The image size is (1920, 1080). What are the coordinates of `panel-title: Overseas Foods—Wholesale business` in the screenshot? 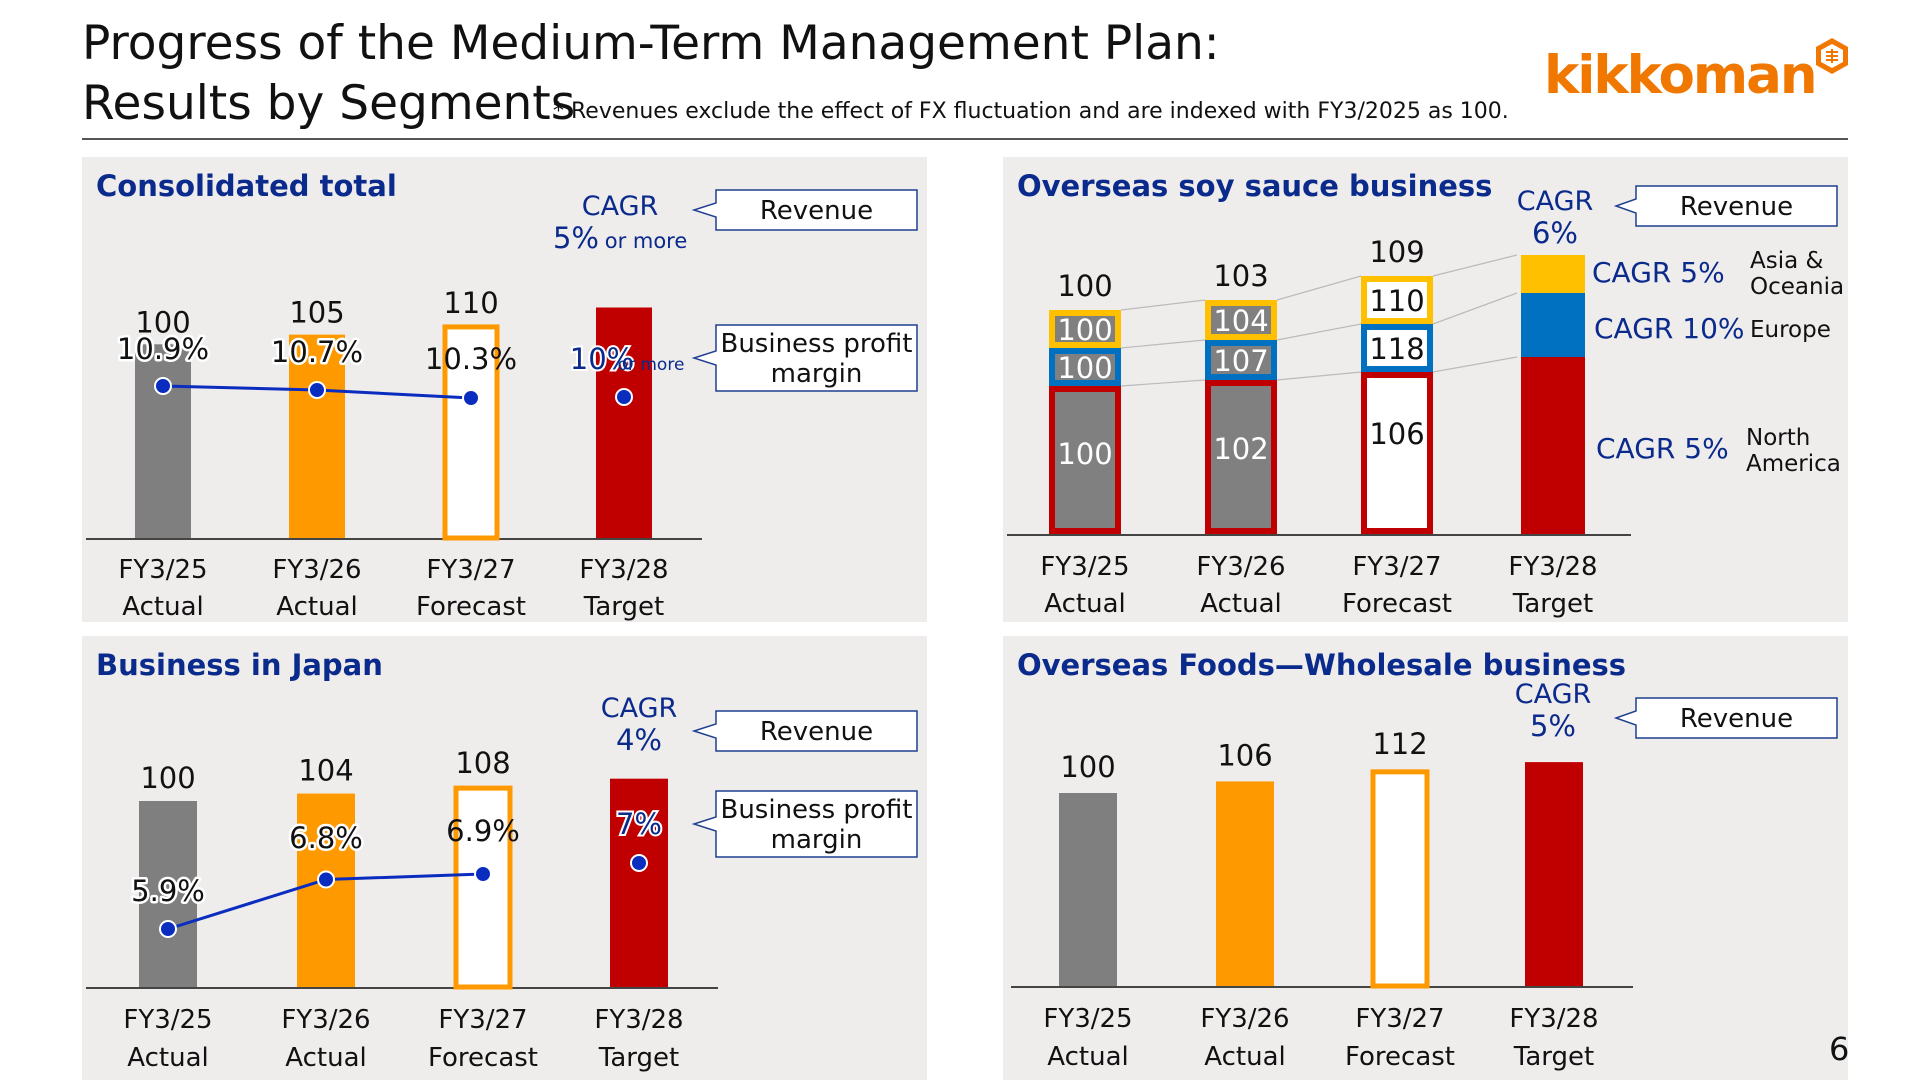 It's located at (1322, 665).